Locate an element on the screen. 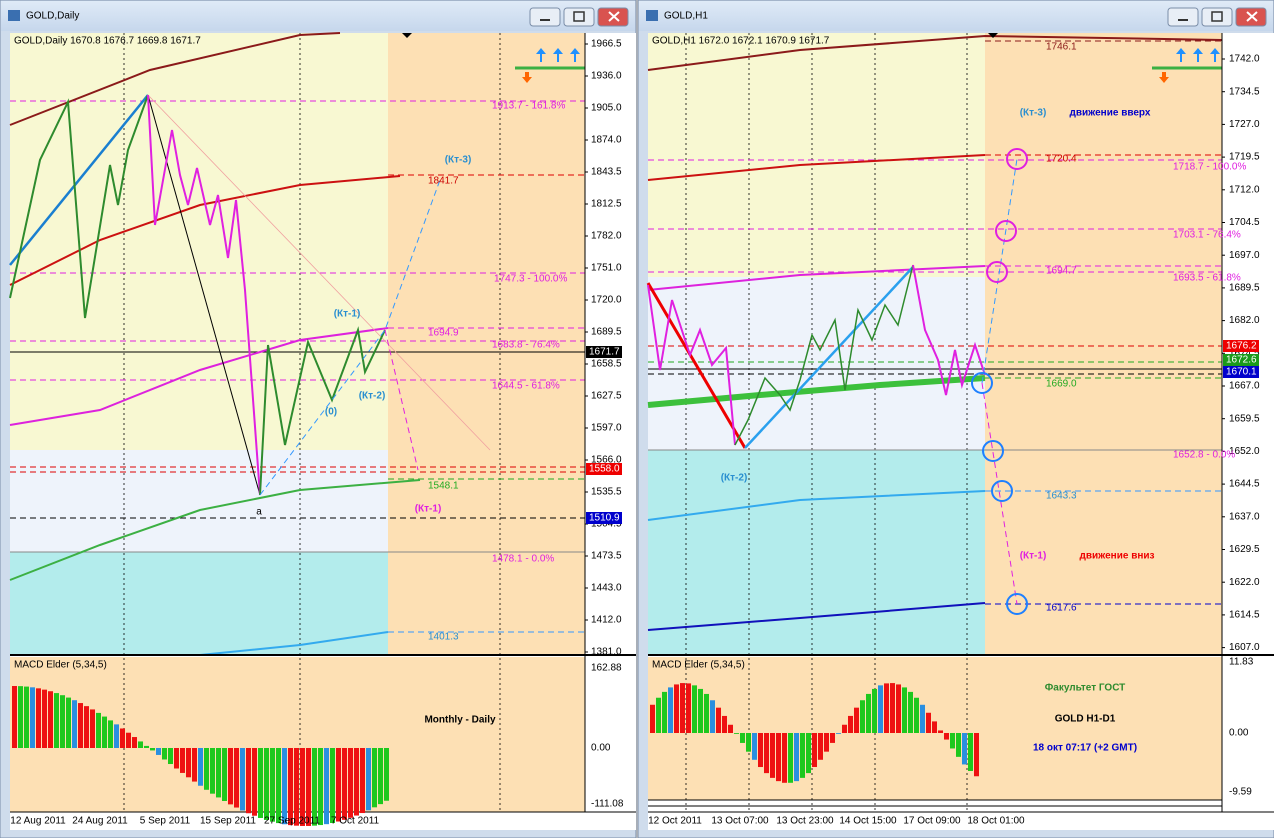 The width and height of the screenshot is (1274, 838). window-icon is located at coordinates (14, 15).